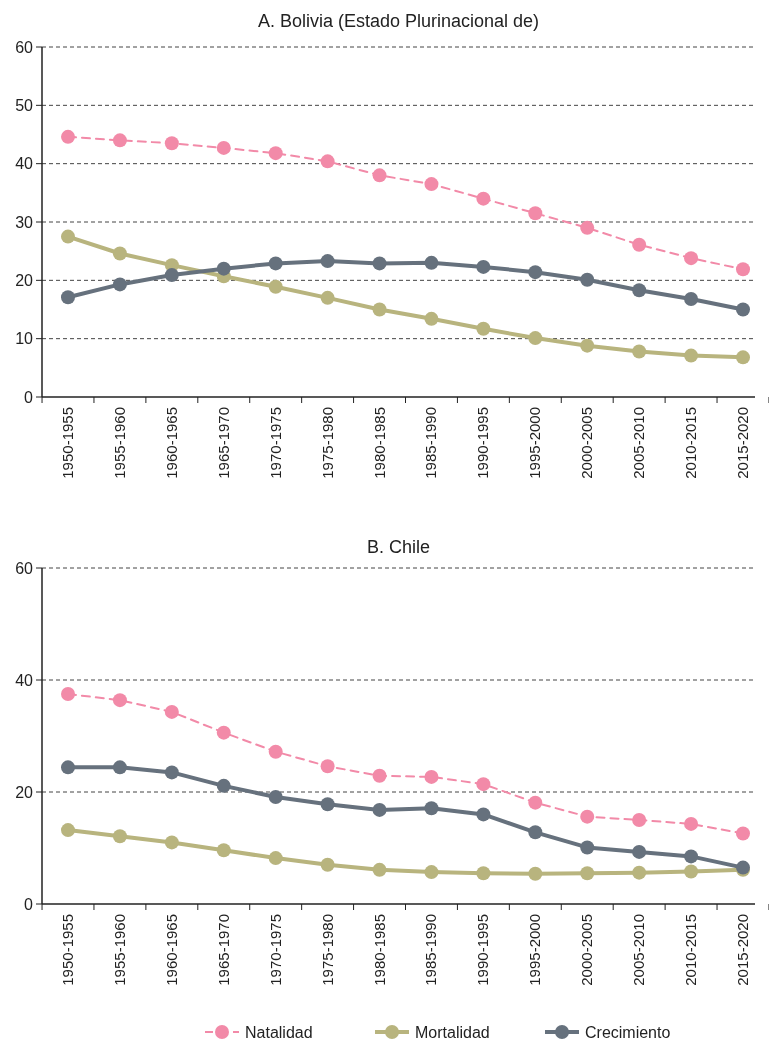 The height and width of the screenshot is (1042, 769). Describe the element at coordinates (587, 950) in the screenshot. I see `x-tick-label: 2000-2005` at that location.